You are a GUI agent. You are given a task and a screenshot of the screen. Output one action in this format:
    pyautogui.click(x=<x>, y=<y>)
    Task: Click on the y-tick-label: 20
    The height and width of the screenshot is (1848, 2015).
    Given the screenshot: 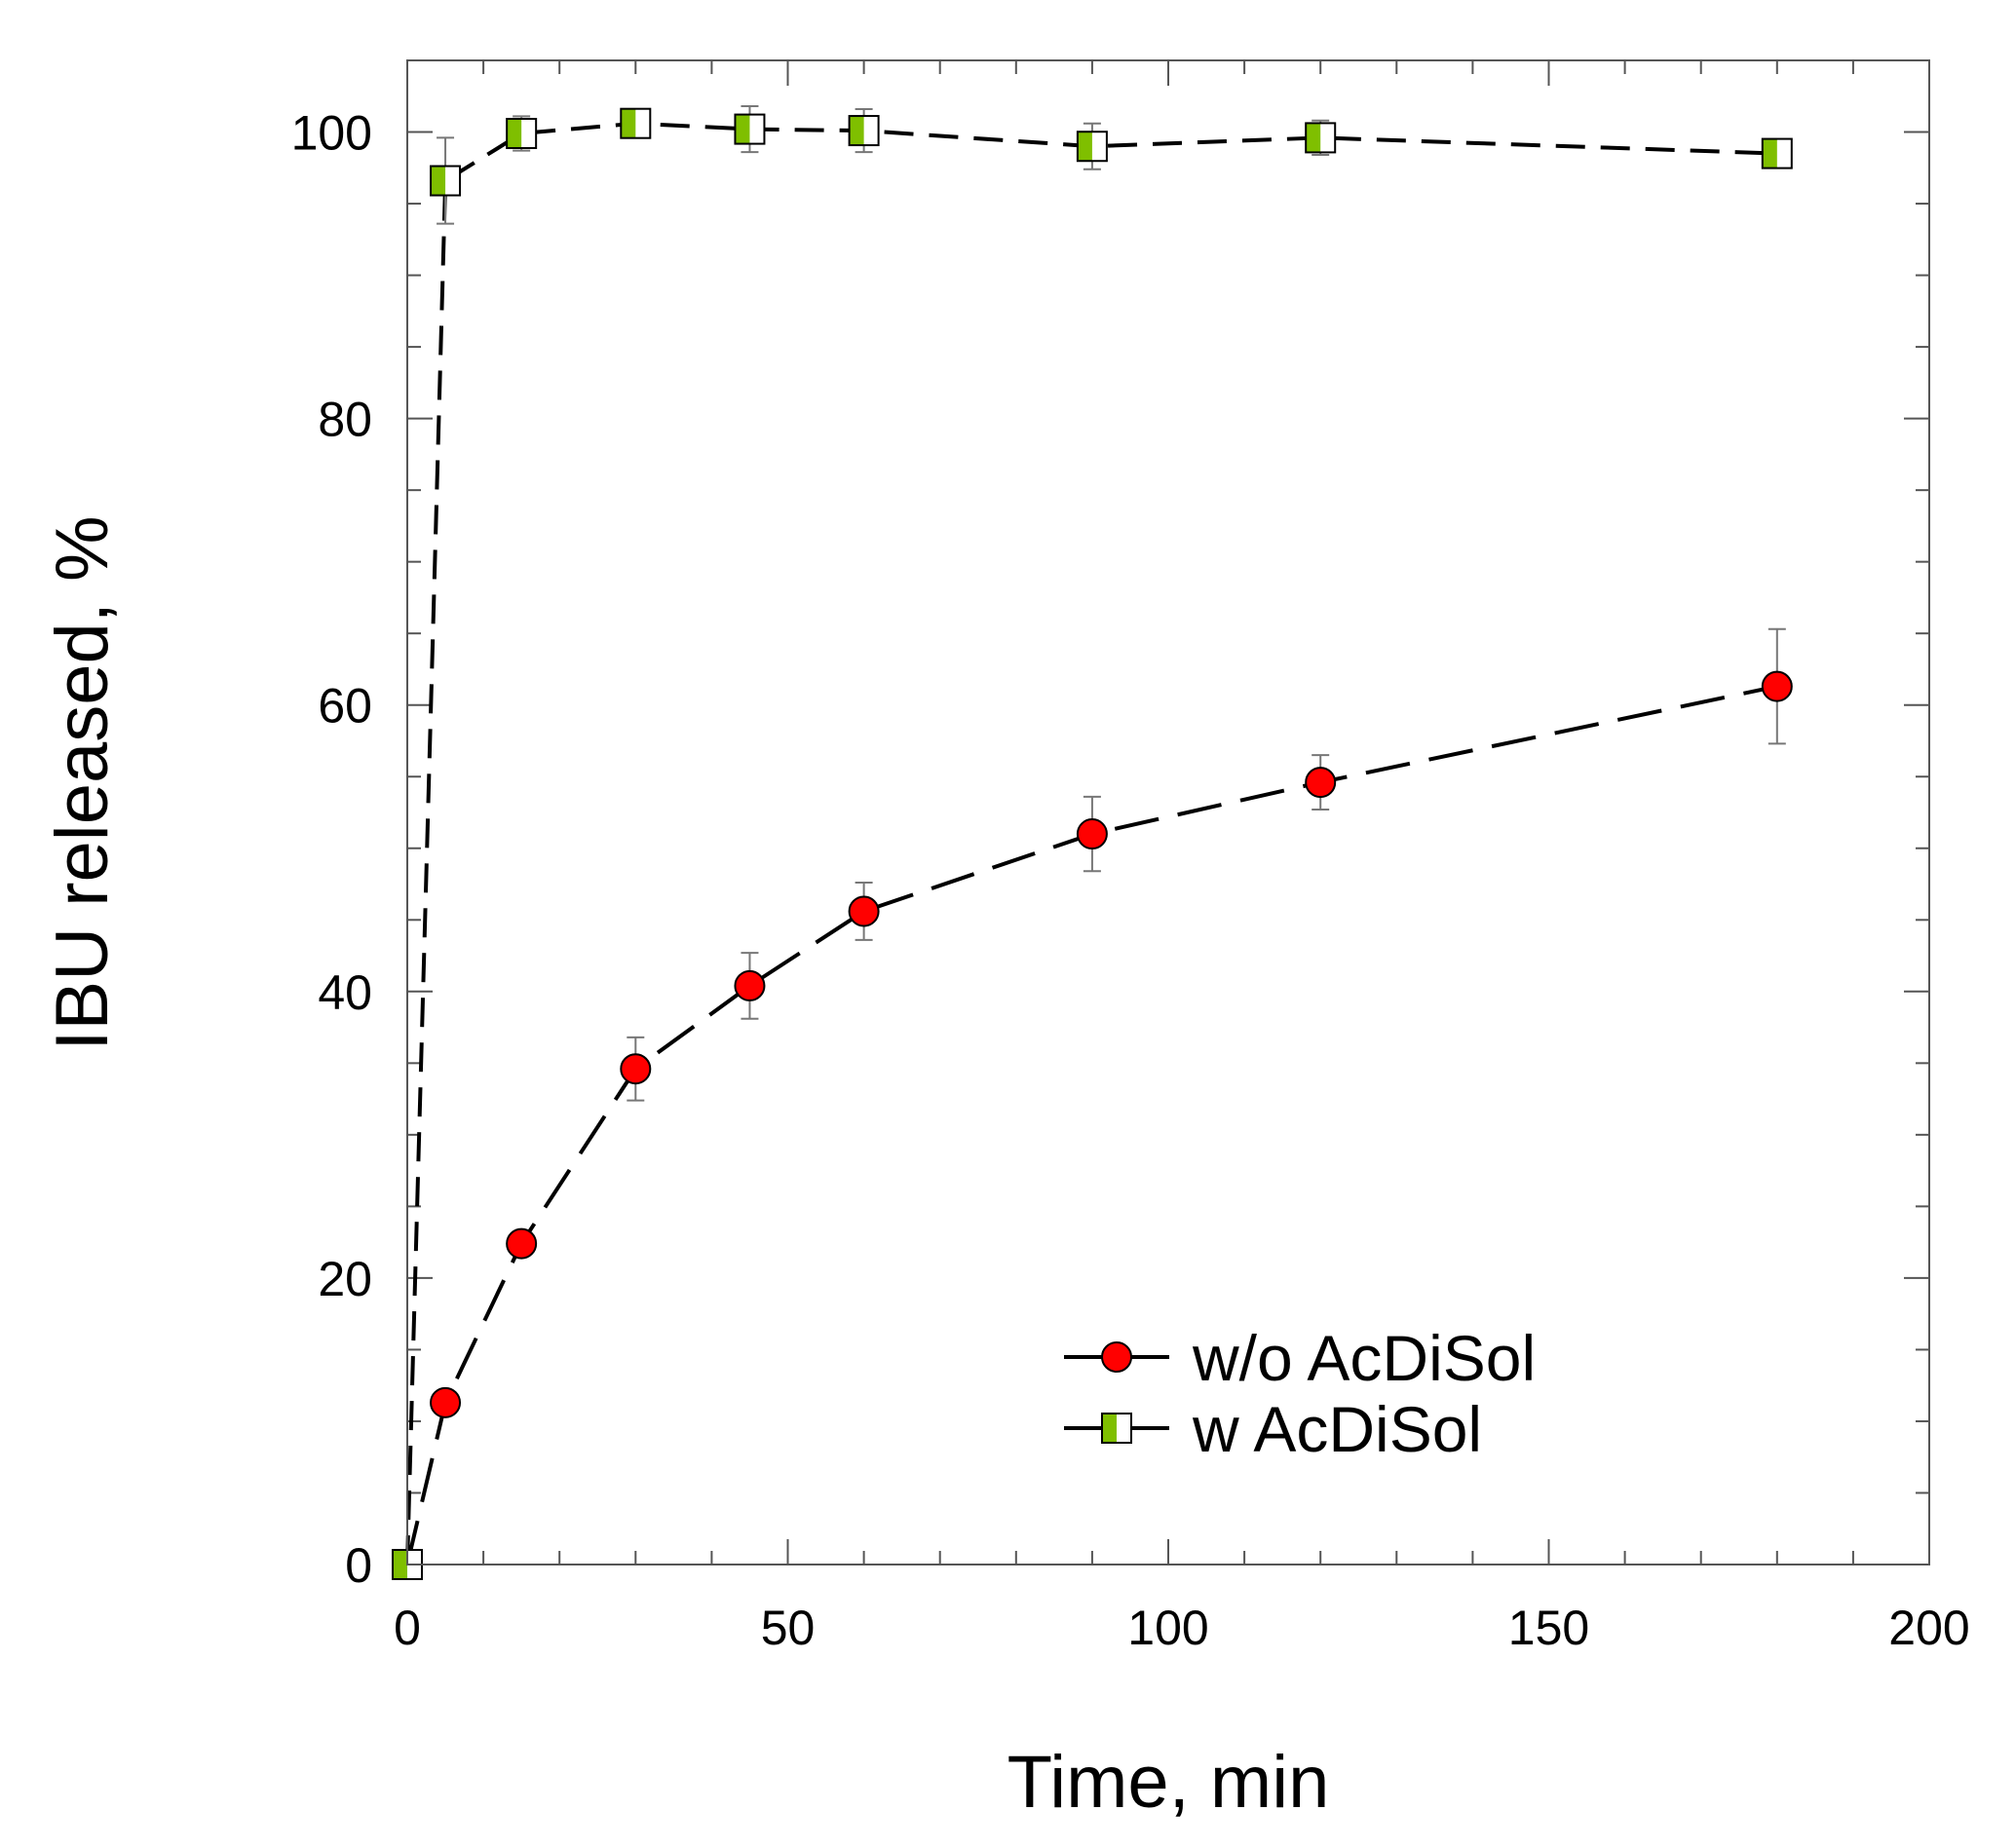 What is the action you would take?
    pyautogui.click(x=345, y=1279)
    